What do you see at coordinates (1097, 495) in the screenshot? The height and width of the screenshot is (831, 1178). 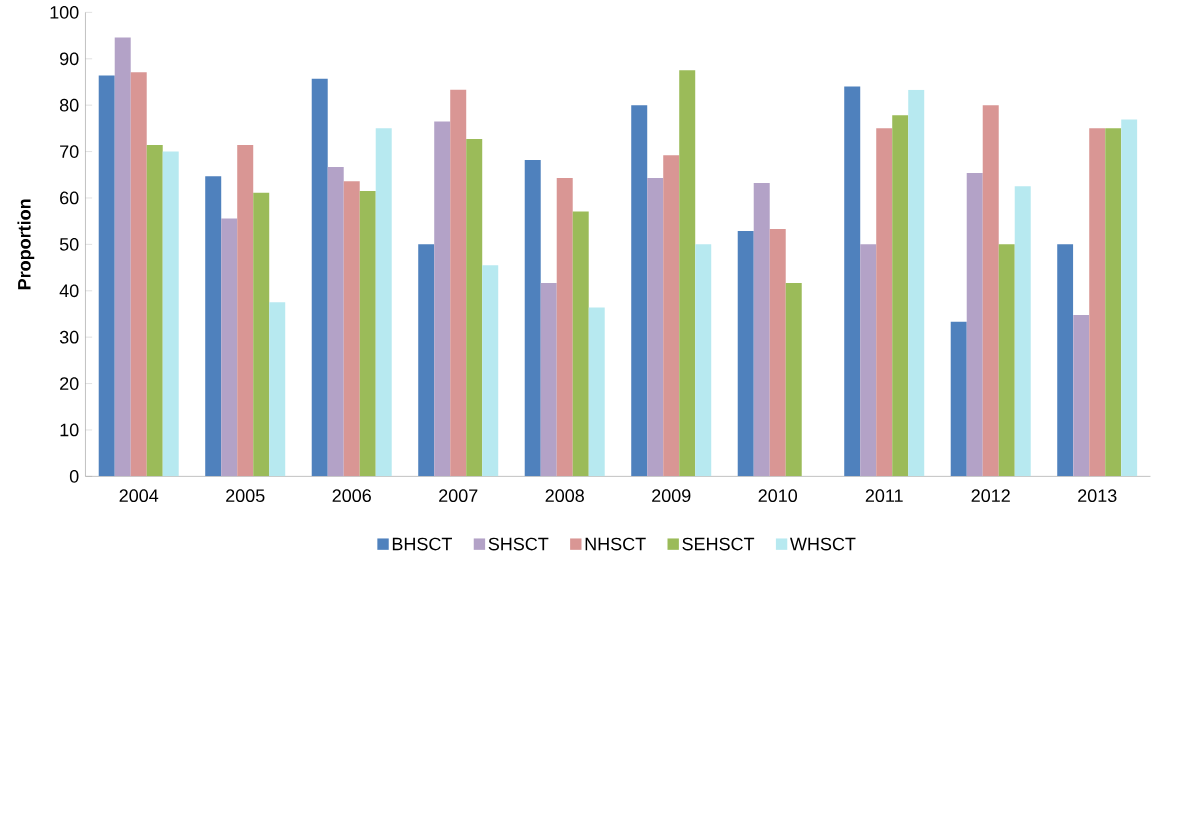 I see `x-tick-label: 2013` at bounding box center [1097, 495].